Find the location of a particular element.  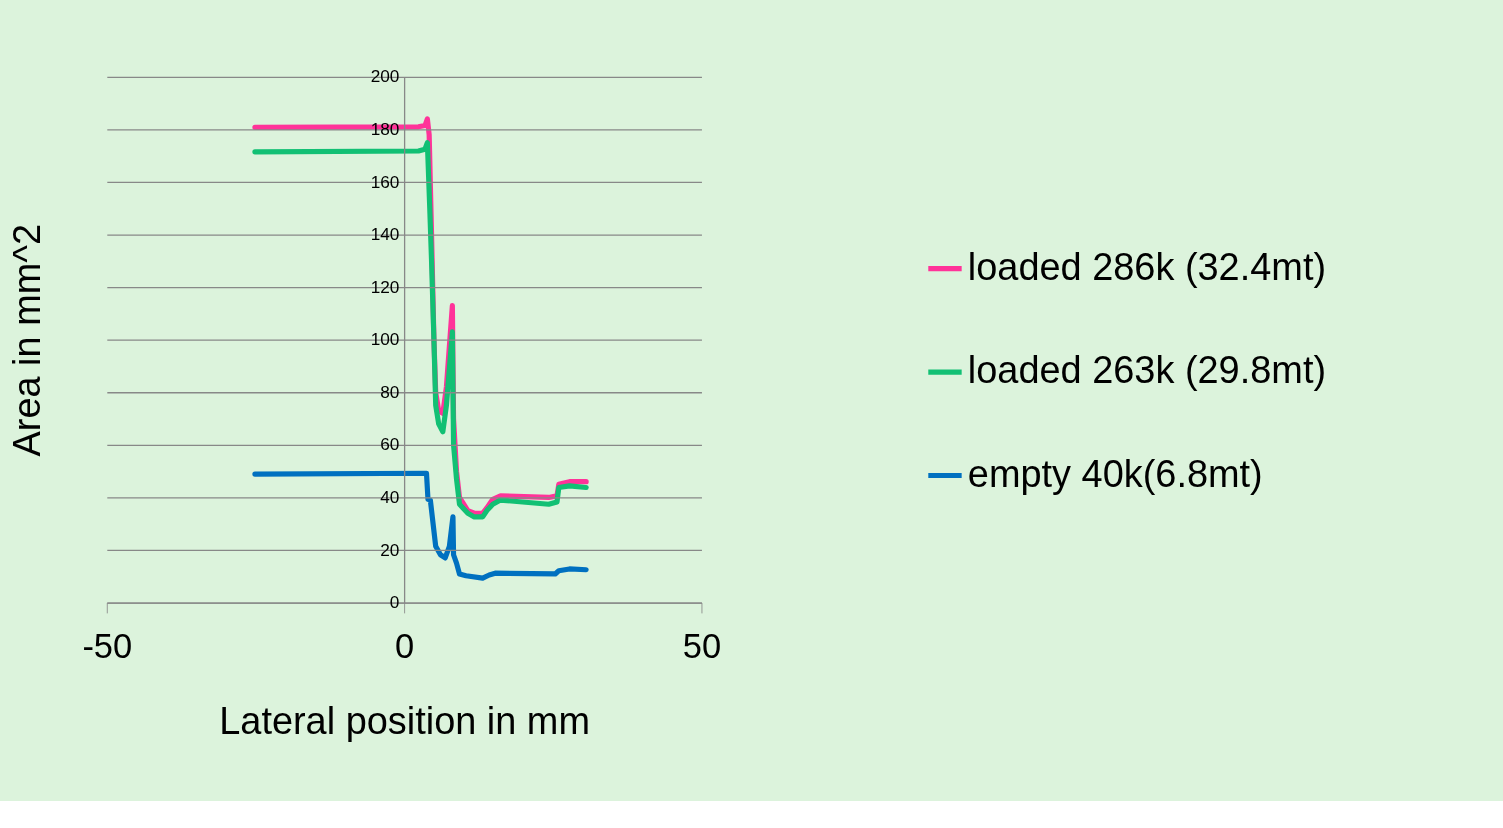

y-tick-label: 100 is located at coordinates (385, 339).